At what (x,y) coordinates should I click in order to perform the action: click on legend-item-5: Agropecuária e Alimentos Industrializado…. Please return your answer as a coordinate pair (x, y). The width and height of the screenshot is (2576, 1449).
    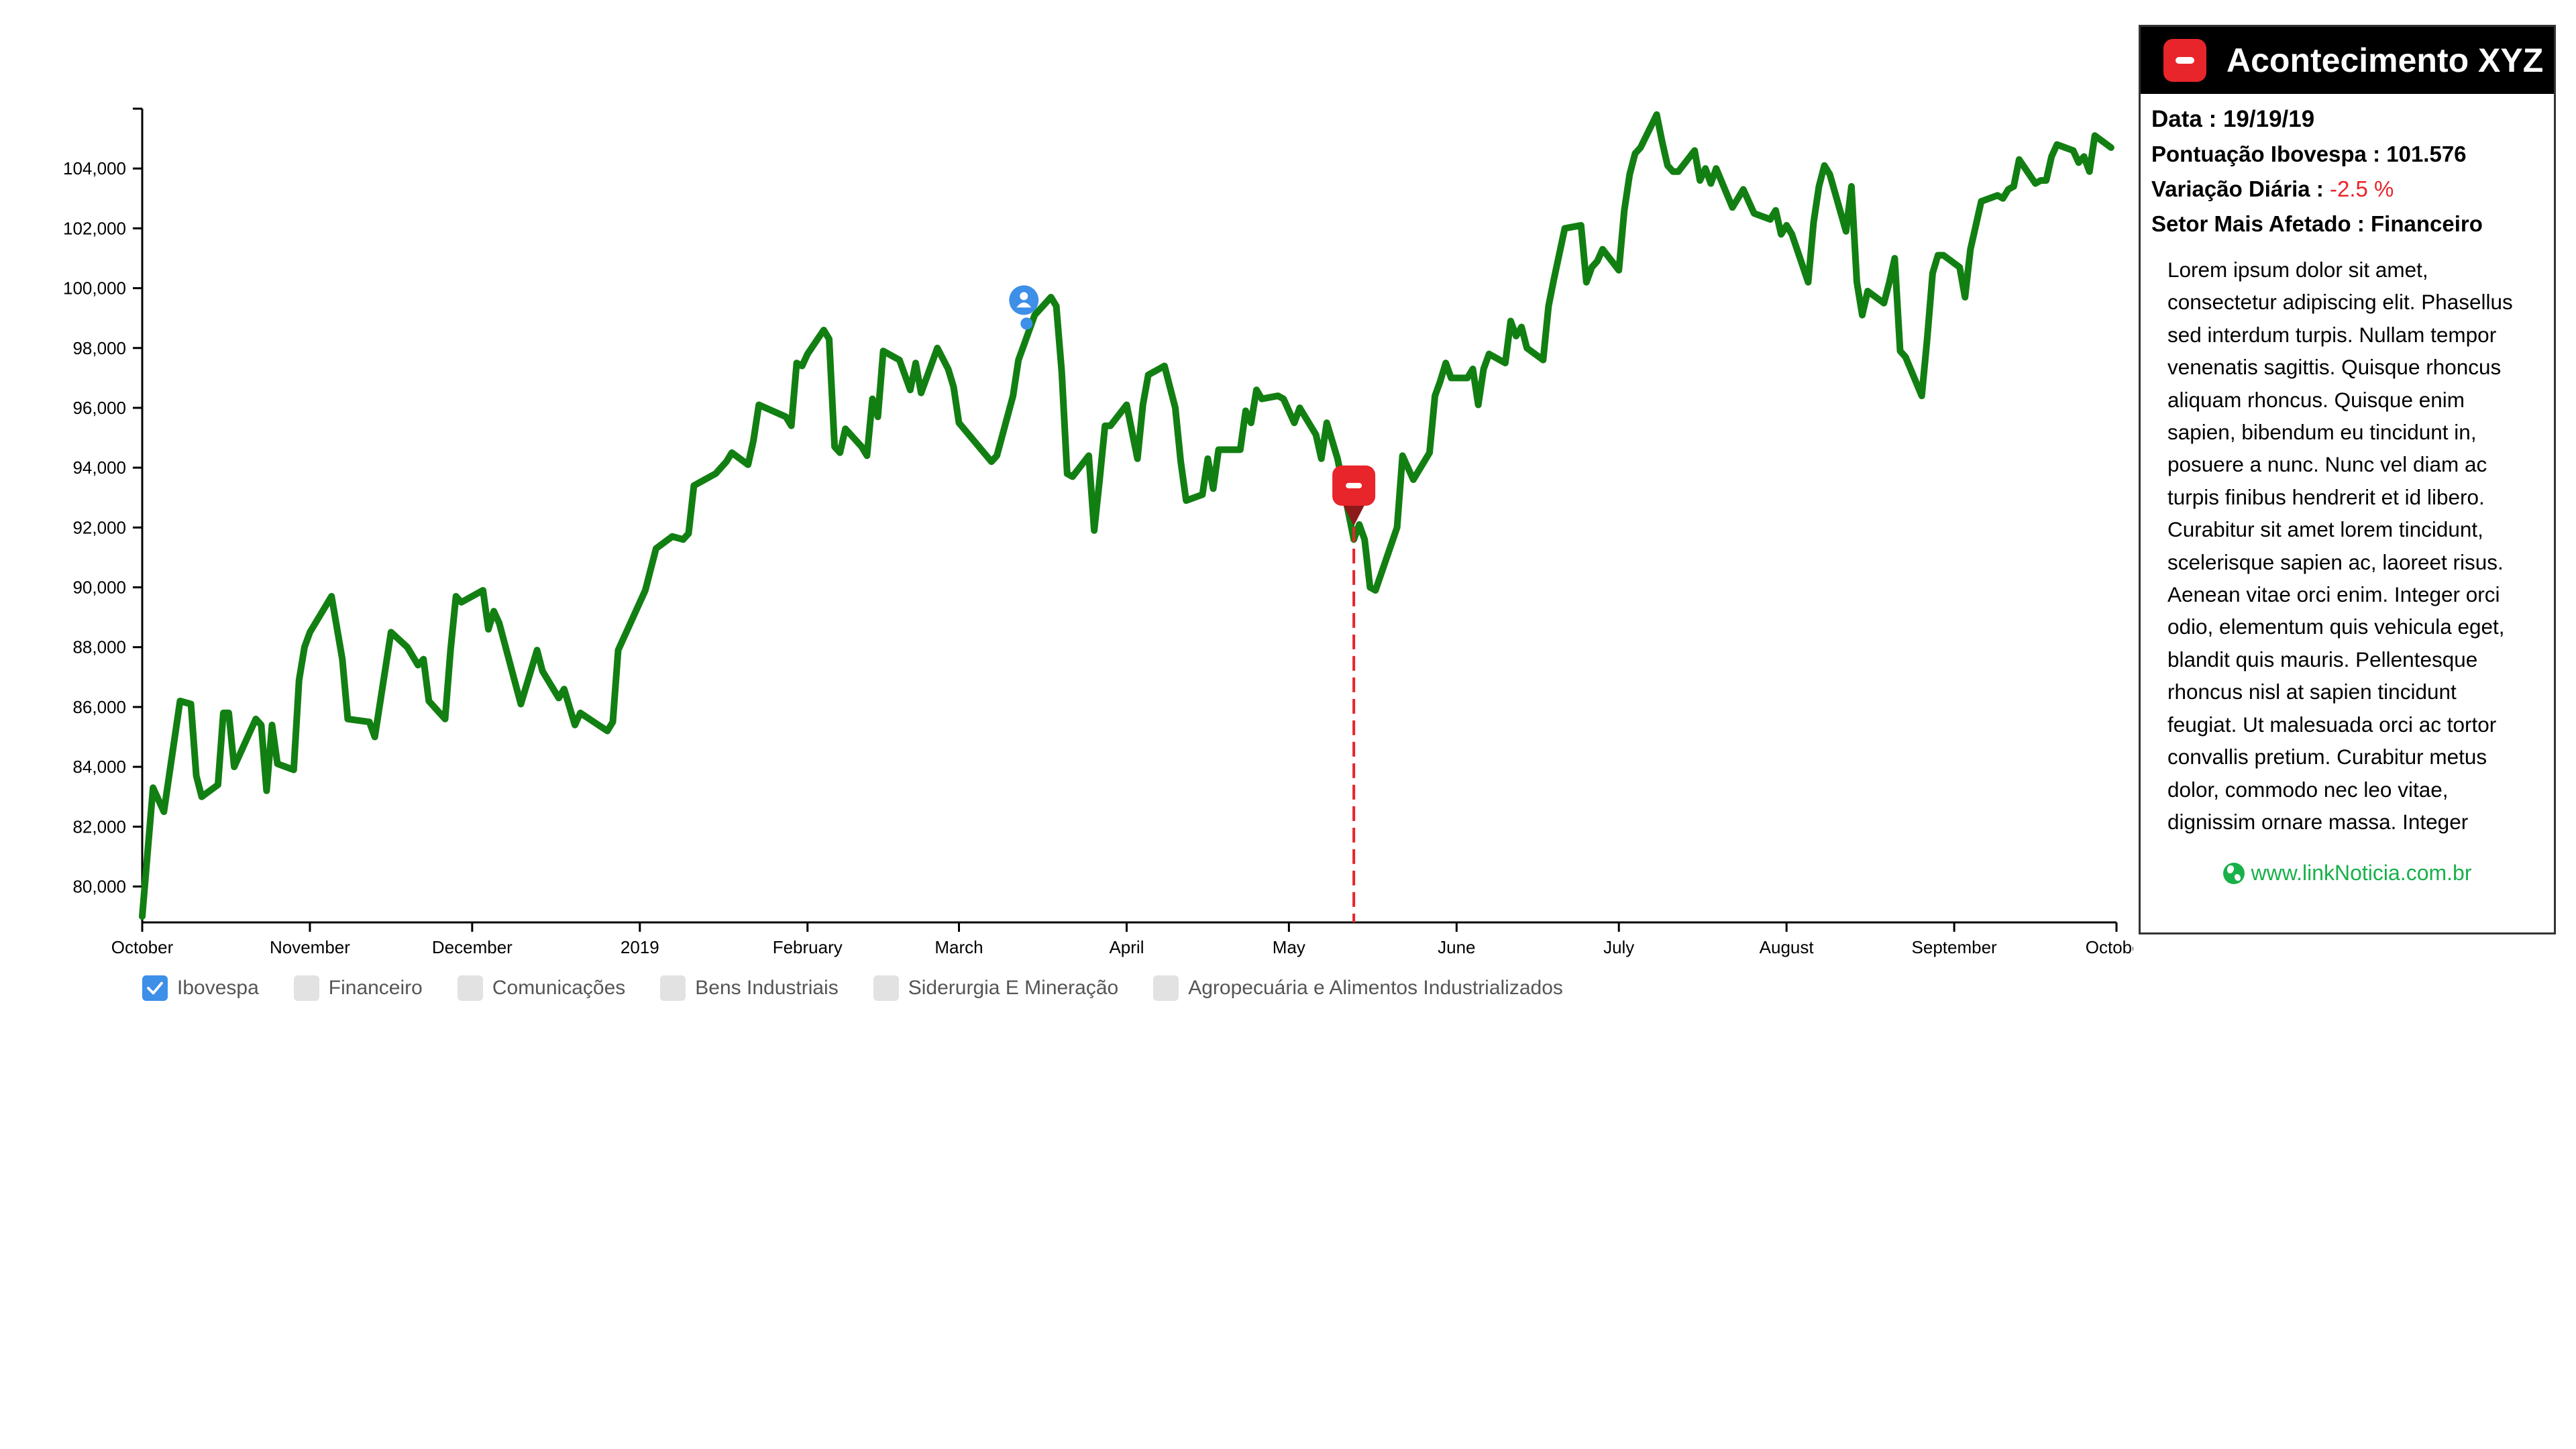
    Looking at the image, I should click on (1358, 988).